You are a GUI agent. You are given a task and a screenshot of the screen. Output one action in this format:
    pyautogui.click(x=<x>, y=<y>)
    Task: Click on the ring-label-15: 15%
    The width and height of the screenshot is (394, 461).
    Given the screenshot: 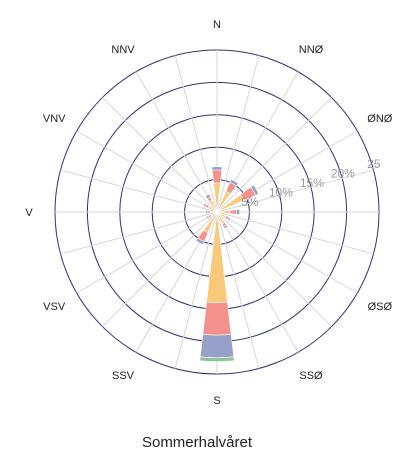 What is the action you would take?
    pyautogui.click(x=312, y=183)
    